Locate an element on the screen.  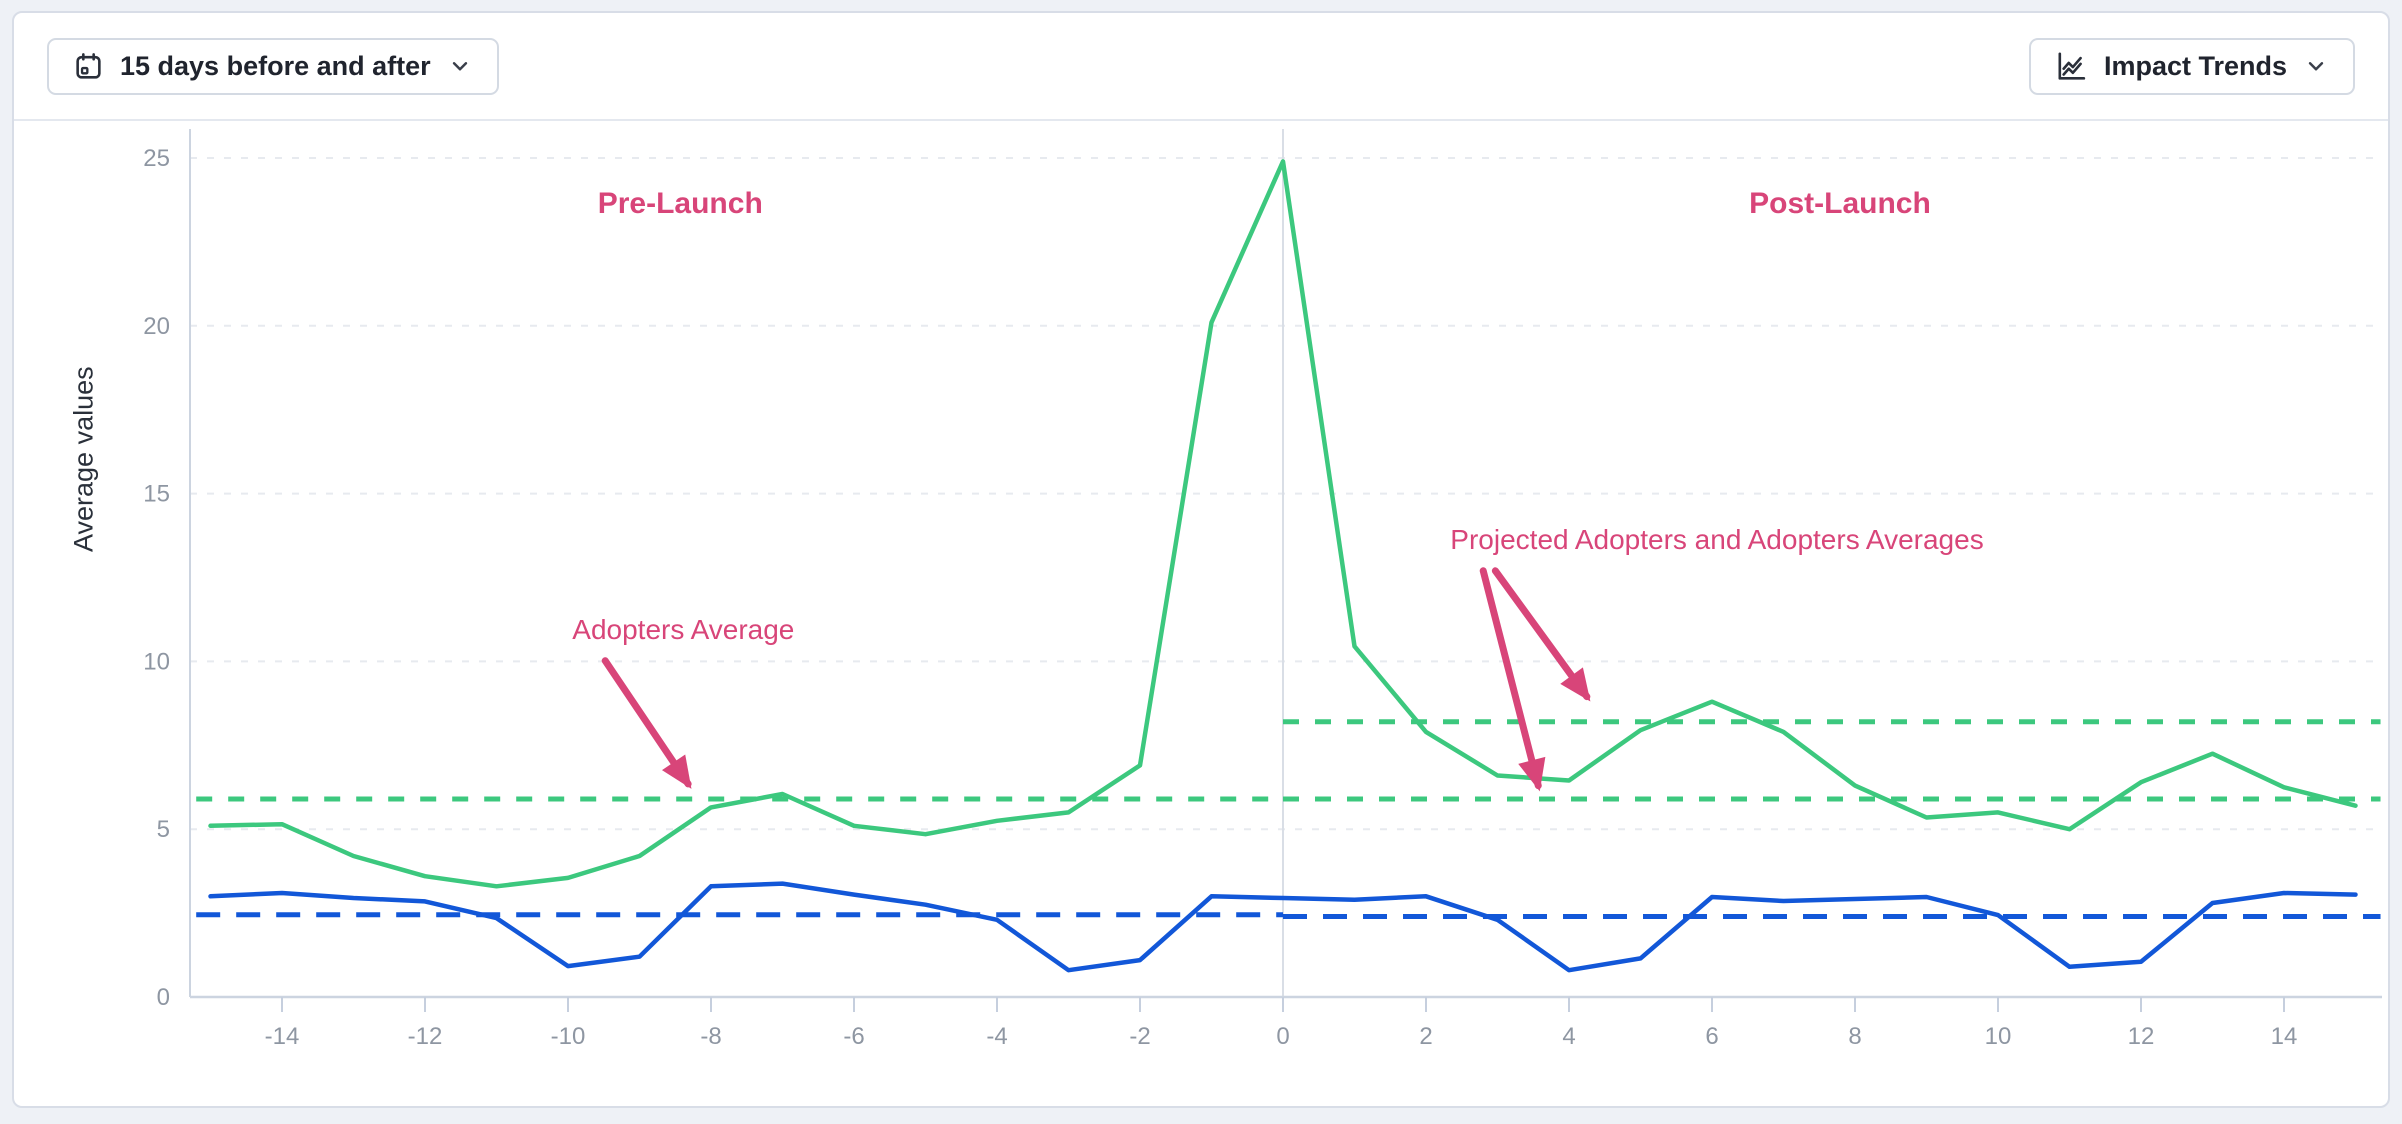
date-range-button: 15 days before and after is located at coordinates (273, 66).